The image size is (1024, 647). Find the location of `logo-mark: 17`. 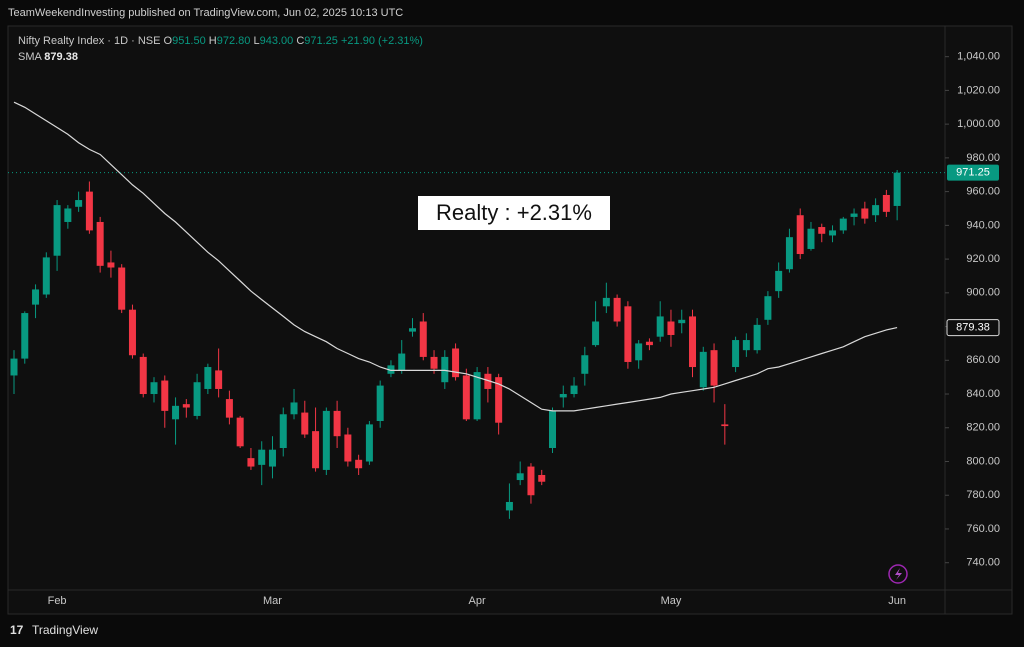

logo-mark: 17 is located at coordinates (17, 630).